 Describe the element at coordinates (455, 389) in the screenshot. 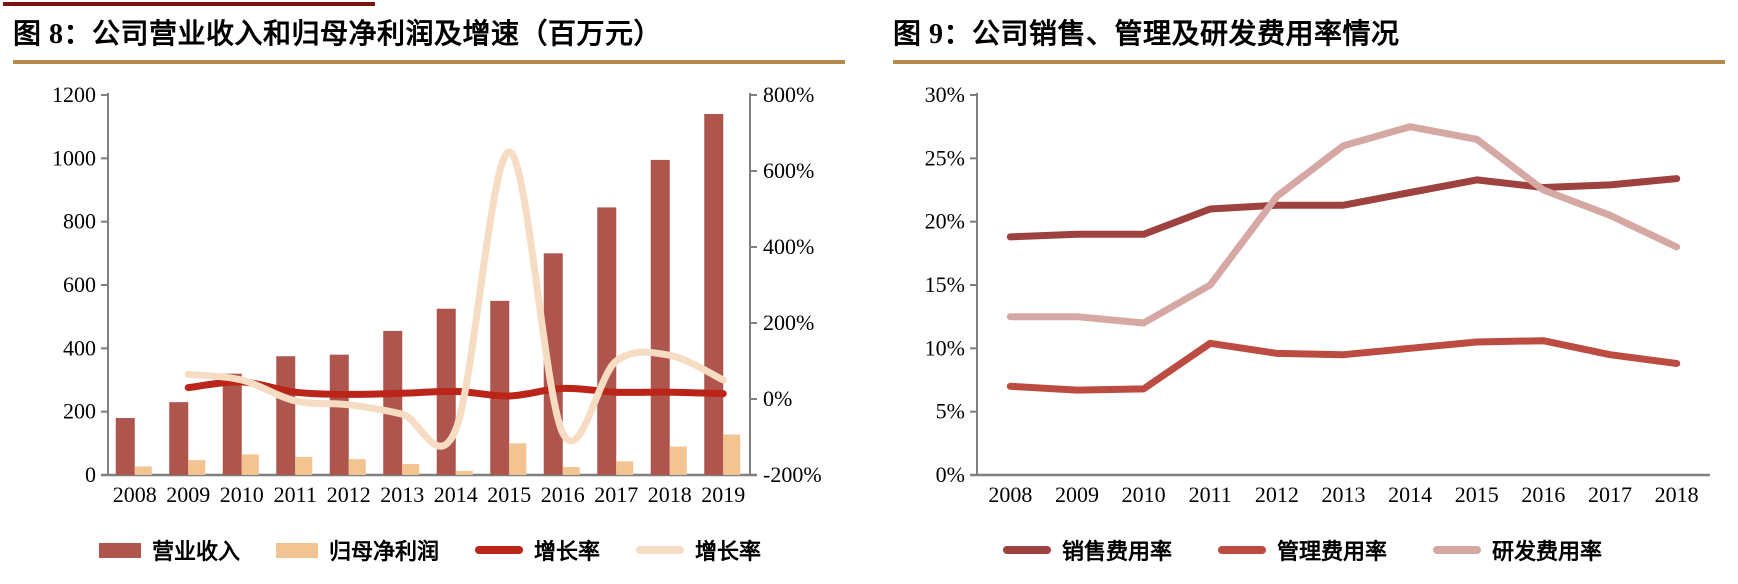

I see `line-增长率` at that location.